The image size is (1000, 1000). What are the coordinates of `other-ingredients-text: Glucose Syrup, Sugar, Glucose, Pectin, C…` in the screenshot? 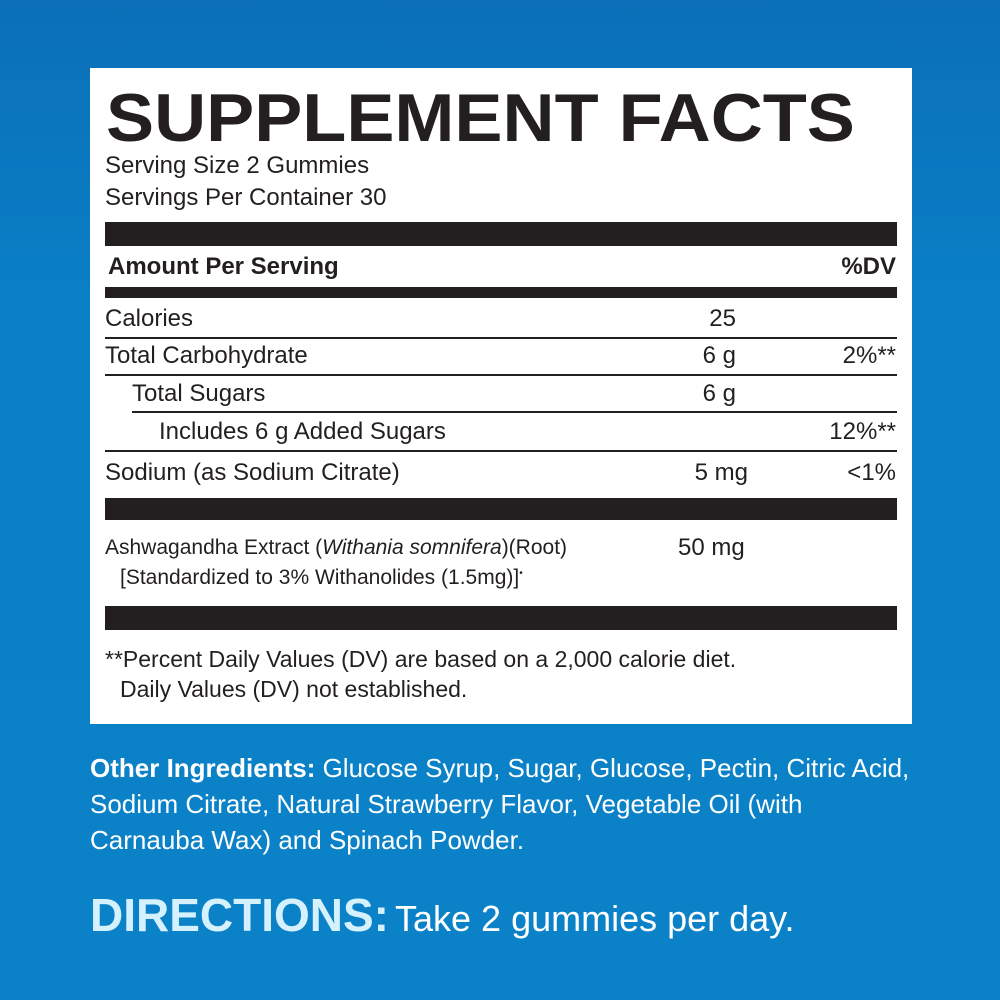 It's located at (500, 804).